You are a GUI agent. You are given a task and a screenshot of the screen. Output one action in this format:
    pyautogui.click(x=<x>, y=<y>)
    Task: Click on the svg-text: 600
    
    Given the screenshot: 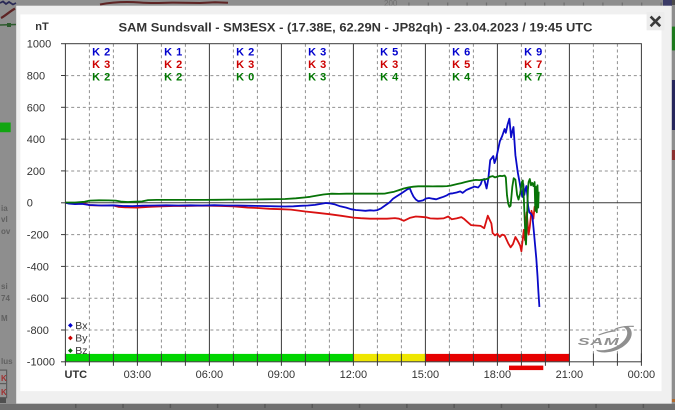 What is the action you would take?
    pyautogui.click(x=36, y=108)
    